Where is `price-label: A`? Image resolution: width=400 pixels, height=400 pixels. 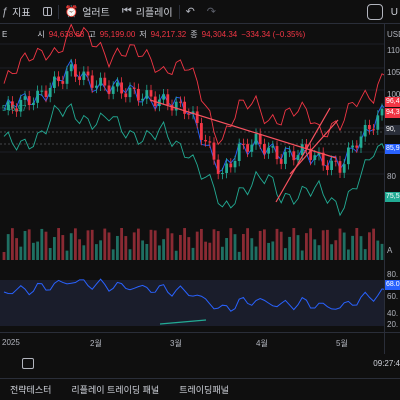 price-label: A is located at coordinates (390, 250).